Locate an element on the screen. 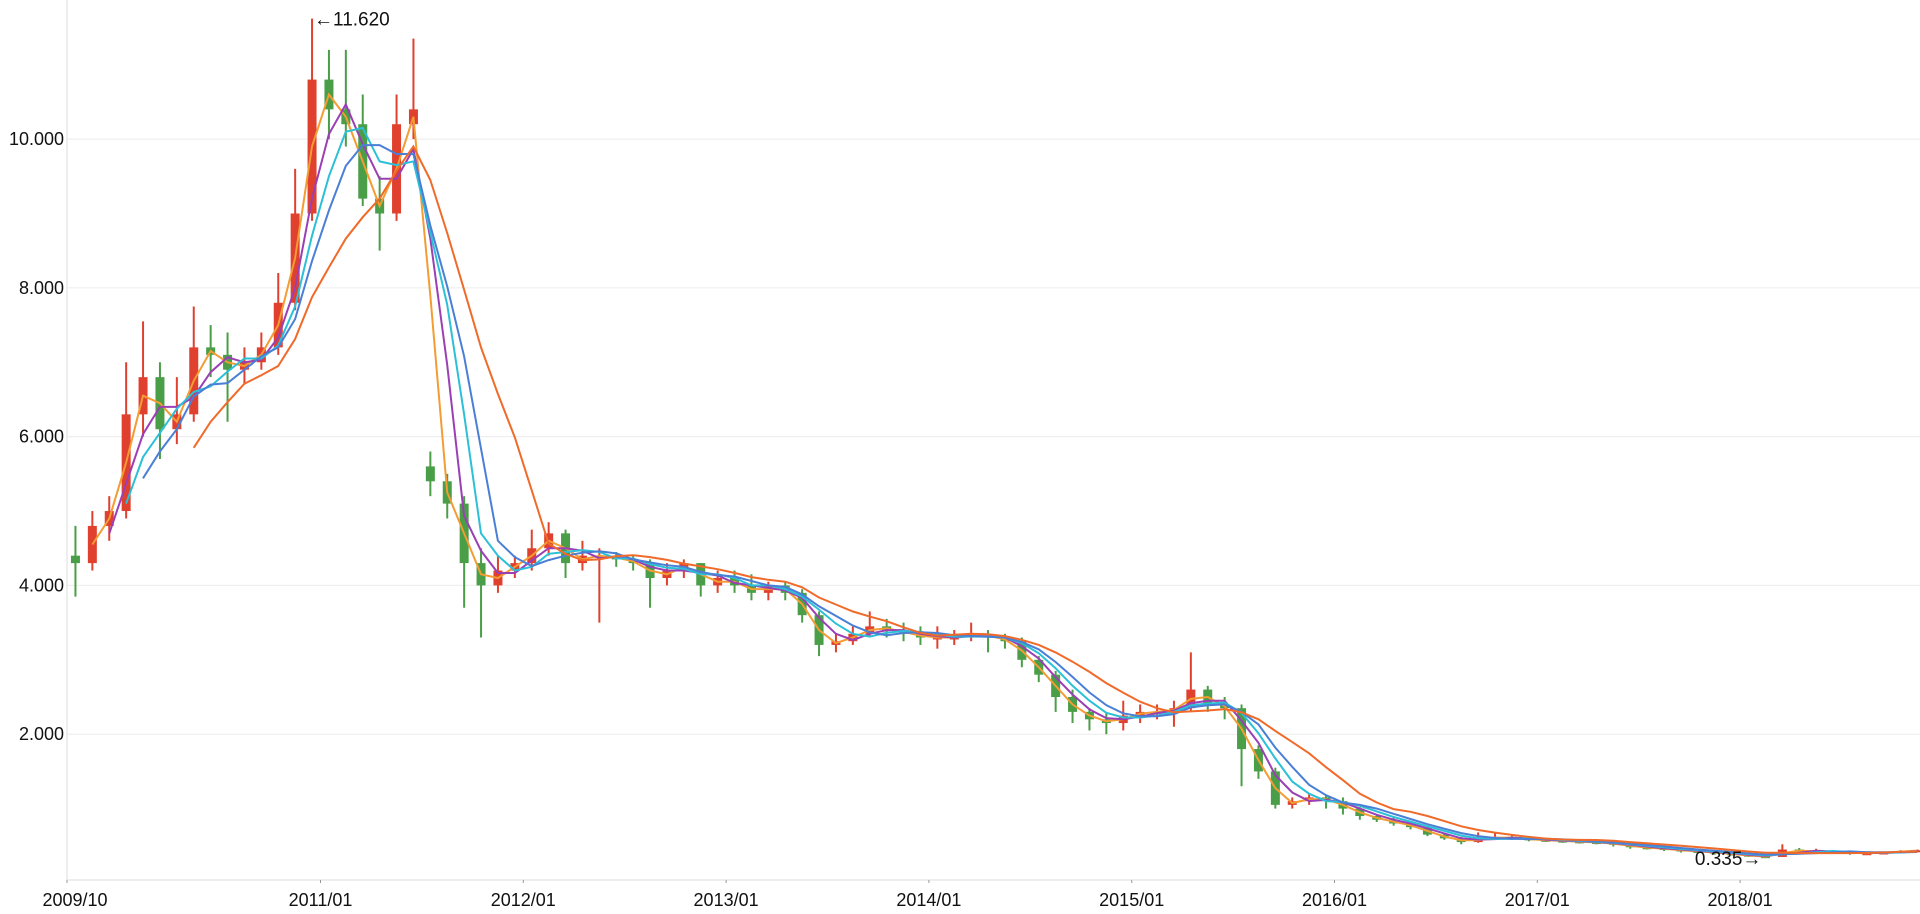  y-tick-label: 6.000 is located at coordinates (41, 437).